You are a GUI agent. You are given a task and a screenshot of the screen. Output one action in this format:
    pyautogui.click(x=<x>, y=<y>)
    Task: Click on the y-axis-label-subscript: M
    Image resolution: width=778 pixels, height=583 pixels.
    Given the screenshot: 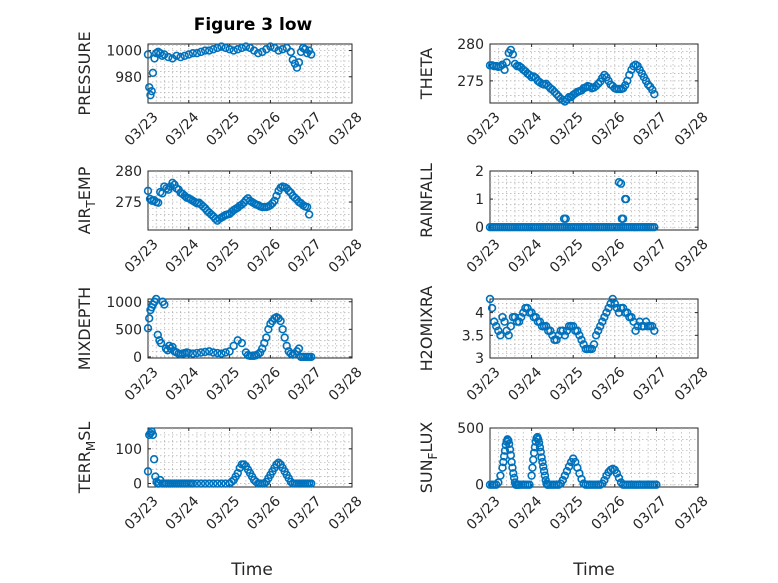 What is the action you would take?
    pyautogui.click(x=91, y=446)
    